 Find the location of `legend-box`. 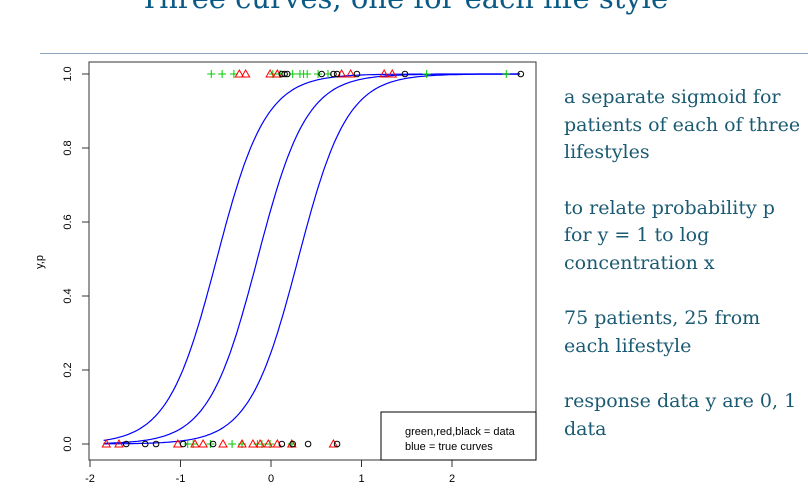

legend-box is located at coordinates (458, 436).